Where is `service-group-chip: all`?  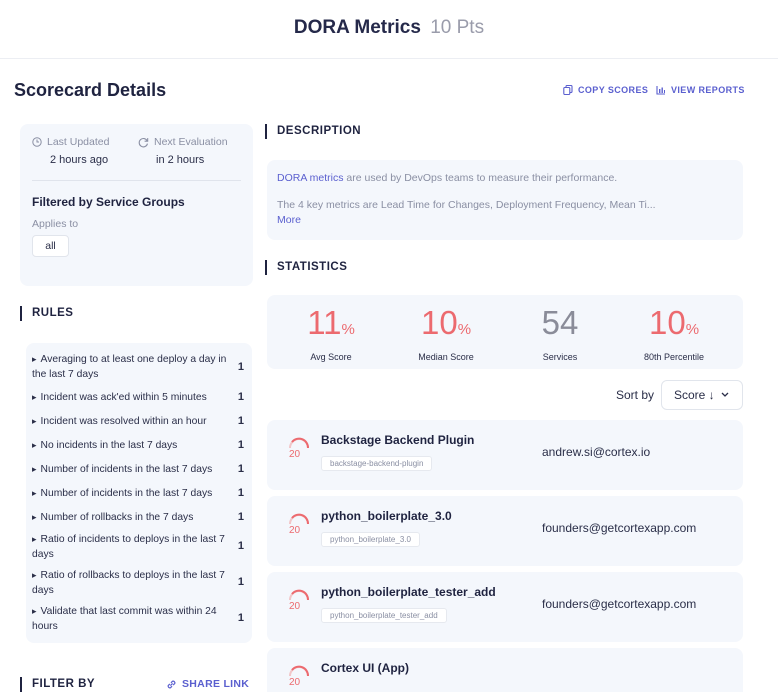 service-group-chip: all is located at coordinates (50, 246).